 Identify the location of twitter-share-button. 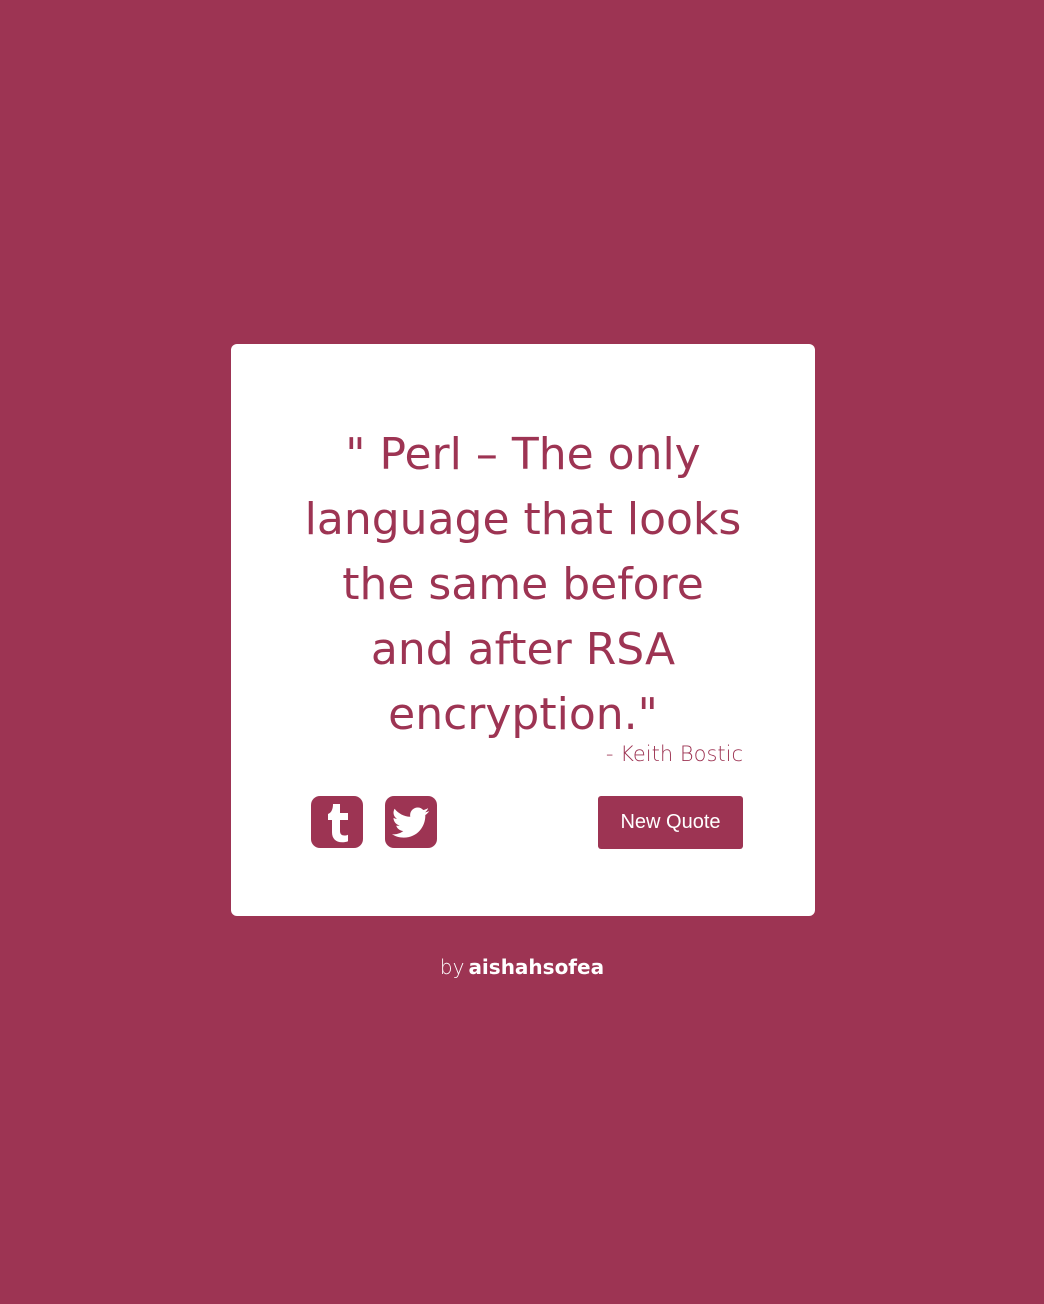
(411, 822).